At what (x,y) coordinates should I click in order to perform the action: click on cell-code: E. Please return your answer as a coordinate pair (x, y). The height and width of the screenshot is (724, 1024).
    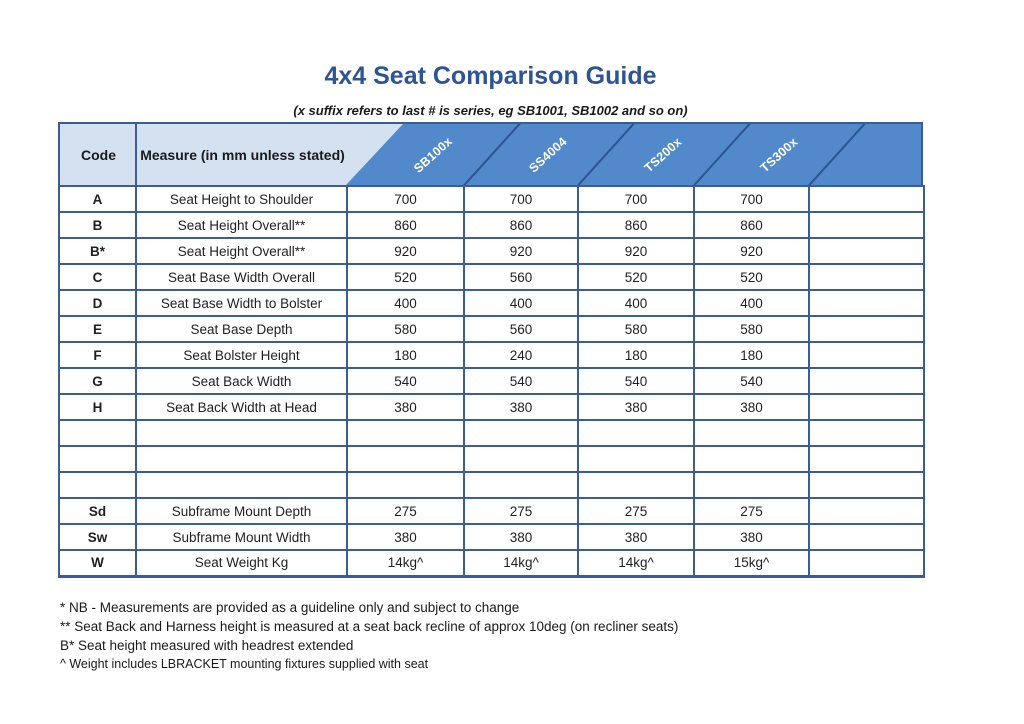
    Looking at the image, I should click on (97, 329).